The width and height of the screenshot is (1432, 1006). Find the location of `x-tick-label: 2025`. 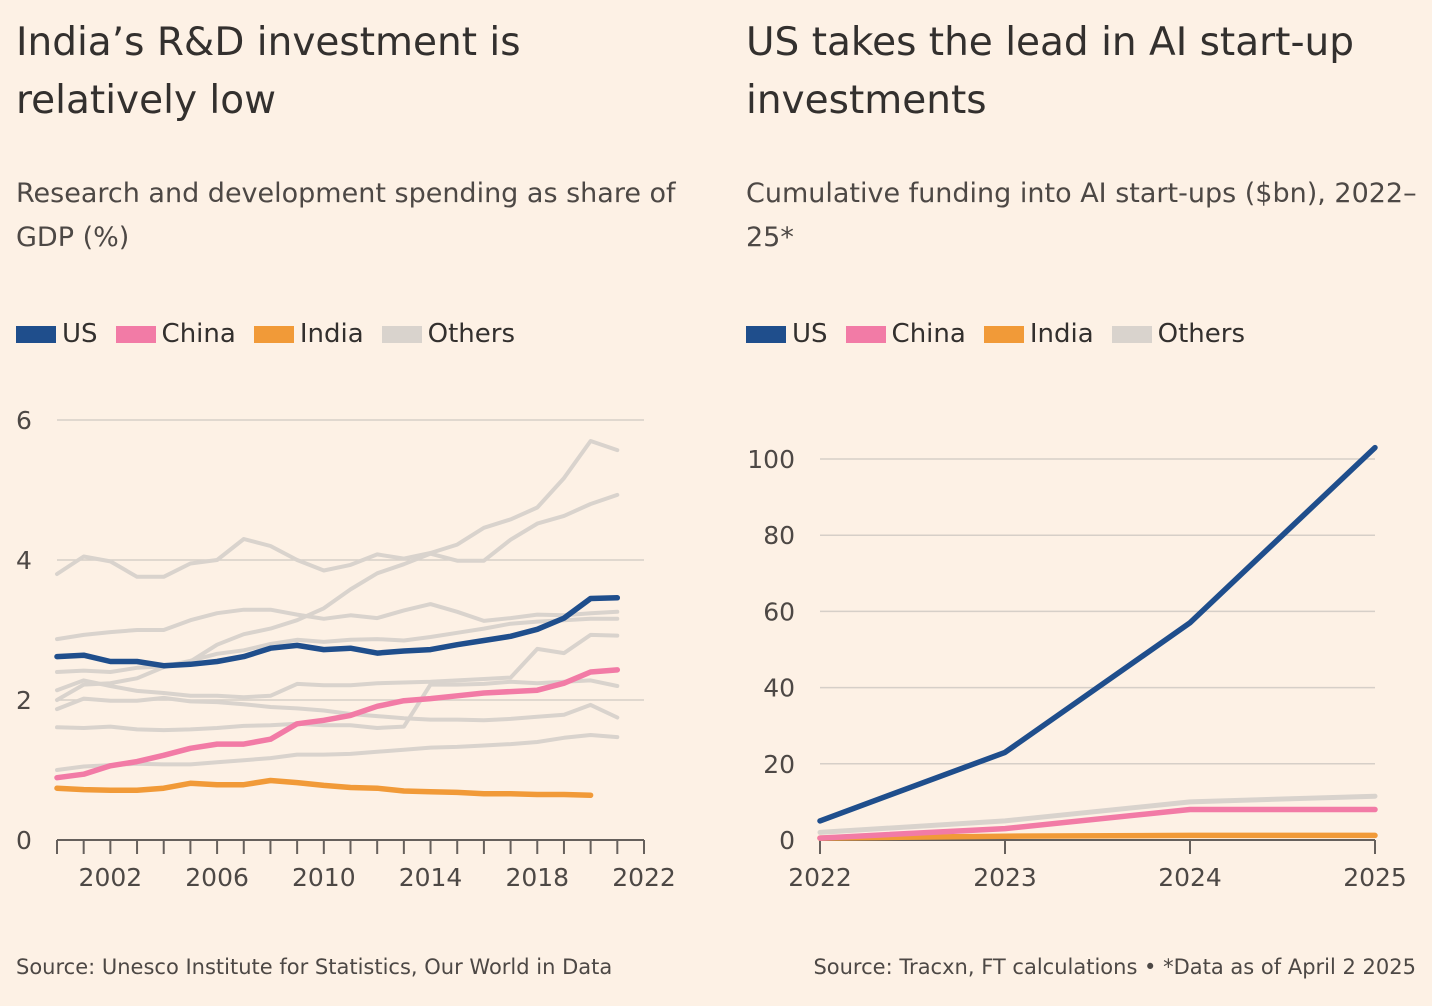

x-tick-label: 2025 is located at coordinates (1375, 877).